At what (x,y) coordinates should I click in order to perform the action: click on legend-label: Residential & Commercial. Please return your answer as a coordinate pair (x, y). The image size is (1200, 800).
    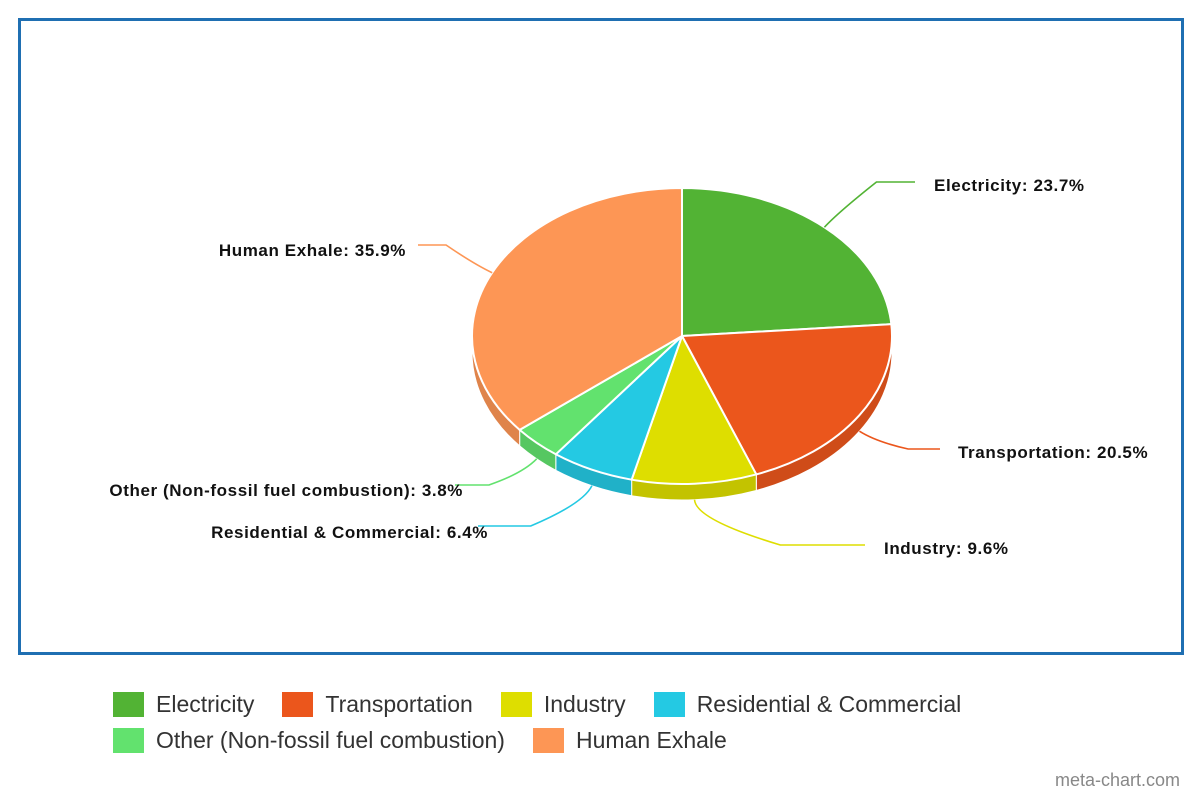
    Looking at the image, I should click on (829, 703).